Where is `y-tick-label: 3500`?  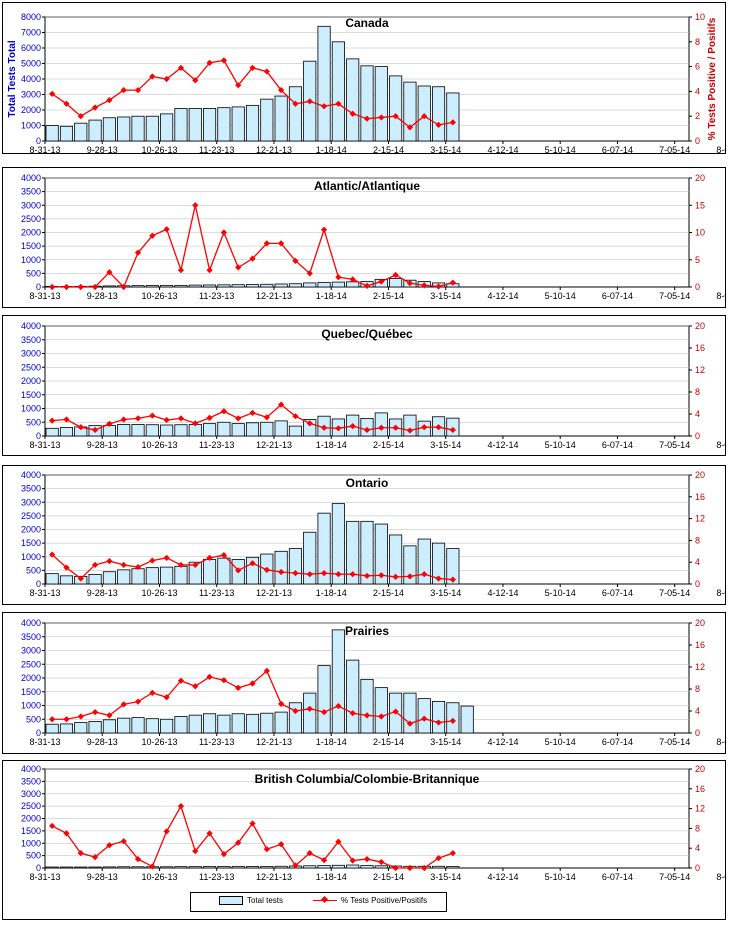
y-tick-label: 3500 is located at coordinates (31, 489).